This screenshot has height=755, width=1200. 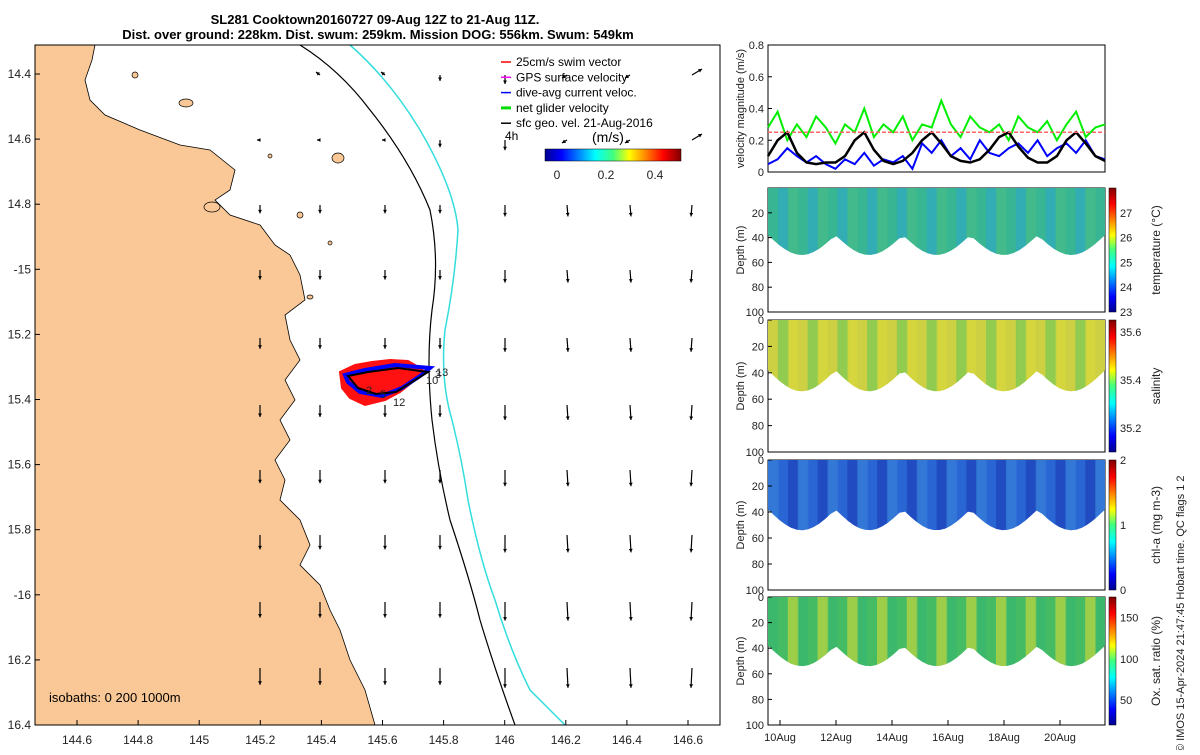 I want to click on section-y-tick-label: 100, so click(x=755, y=726).